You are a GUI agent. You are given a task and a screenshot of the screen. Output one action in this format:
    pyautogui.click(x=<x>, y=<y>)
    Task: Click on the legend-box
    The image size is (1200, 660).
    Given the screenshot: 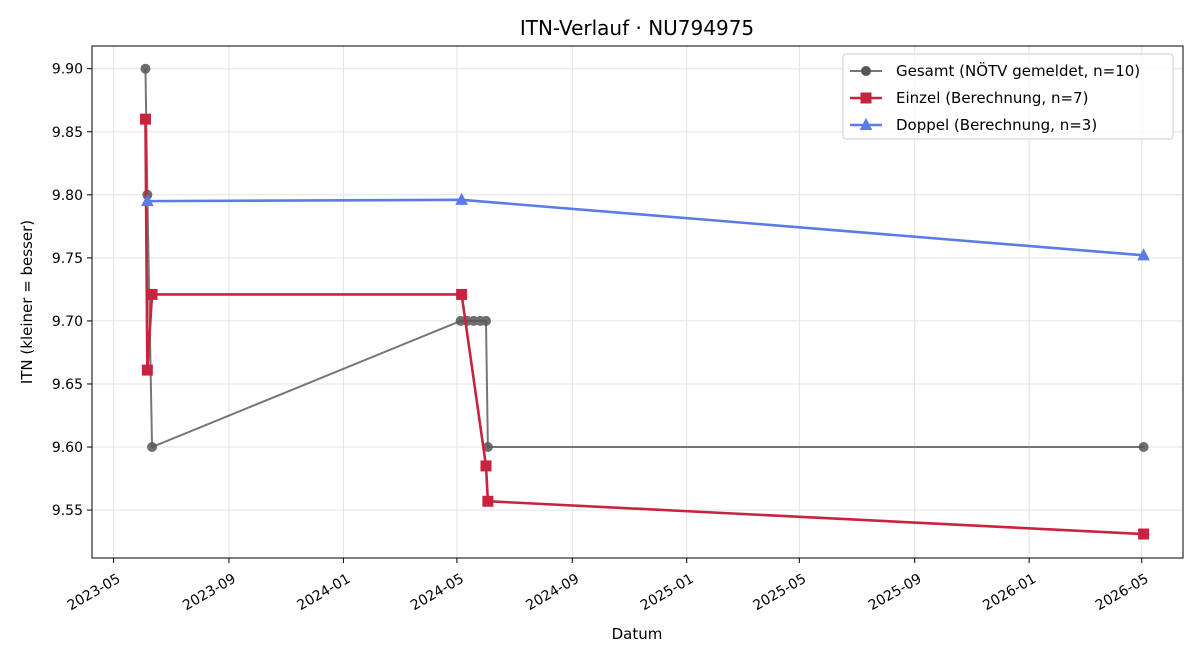 What is the action you would take?
    pyautogui.click(x=1008, y=96)
    